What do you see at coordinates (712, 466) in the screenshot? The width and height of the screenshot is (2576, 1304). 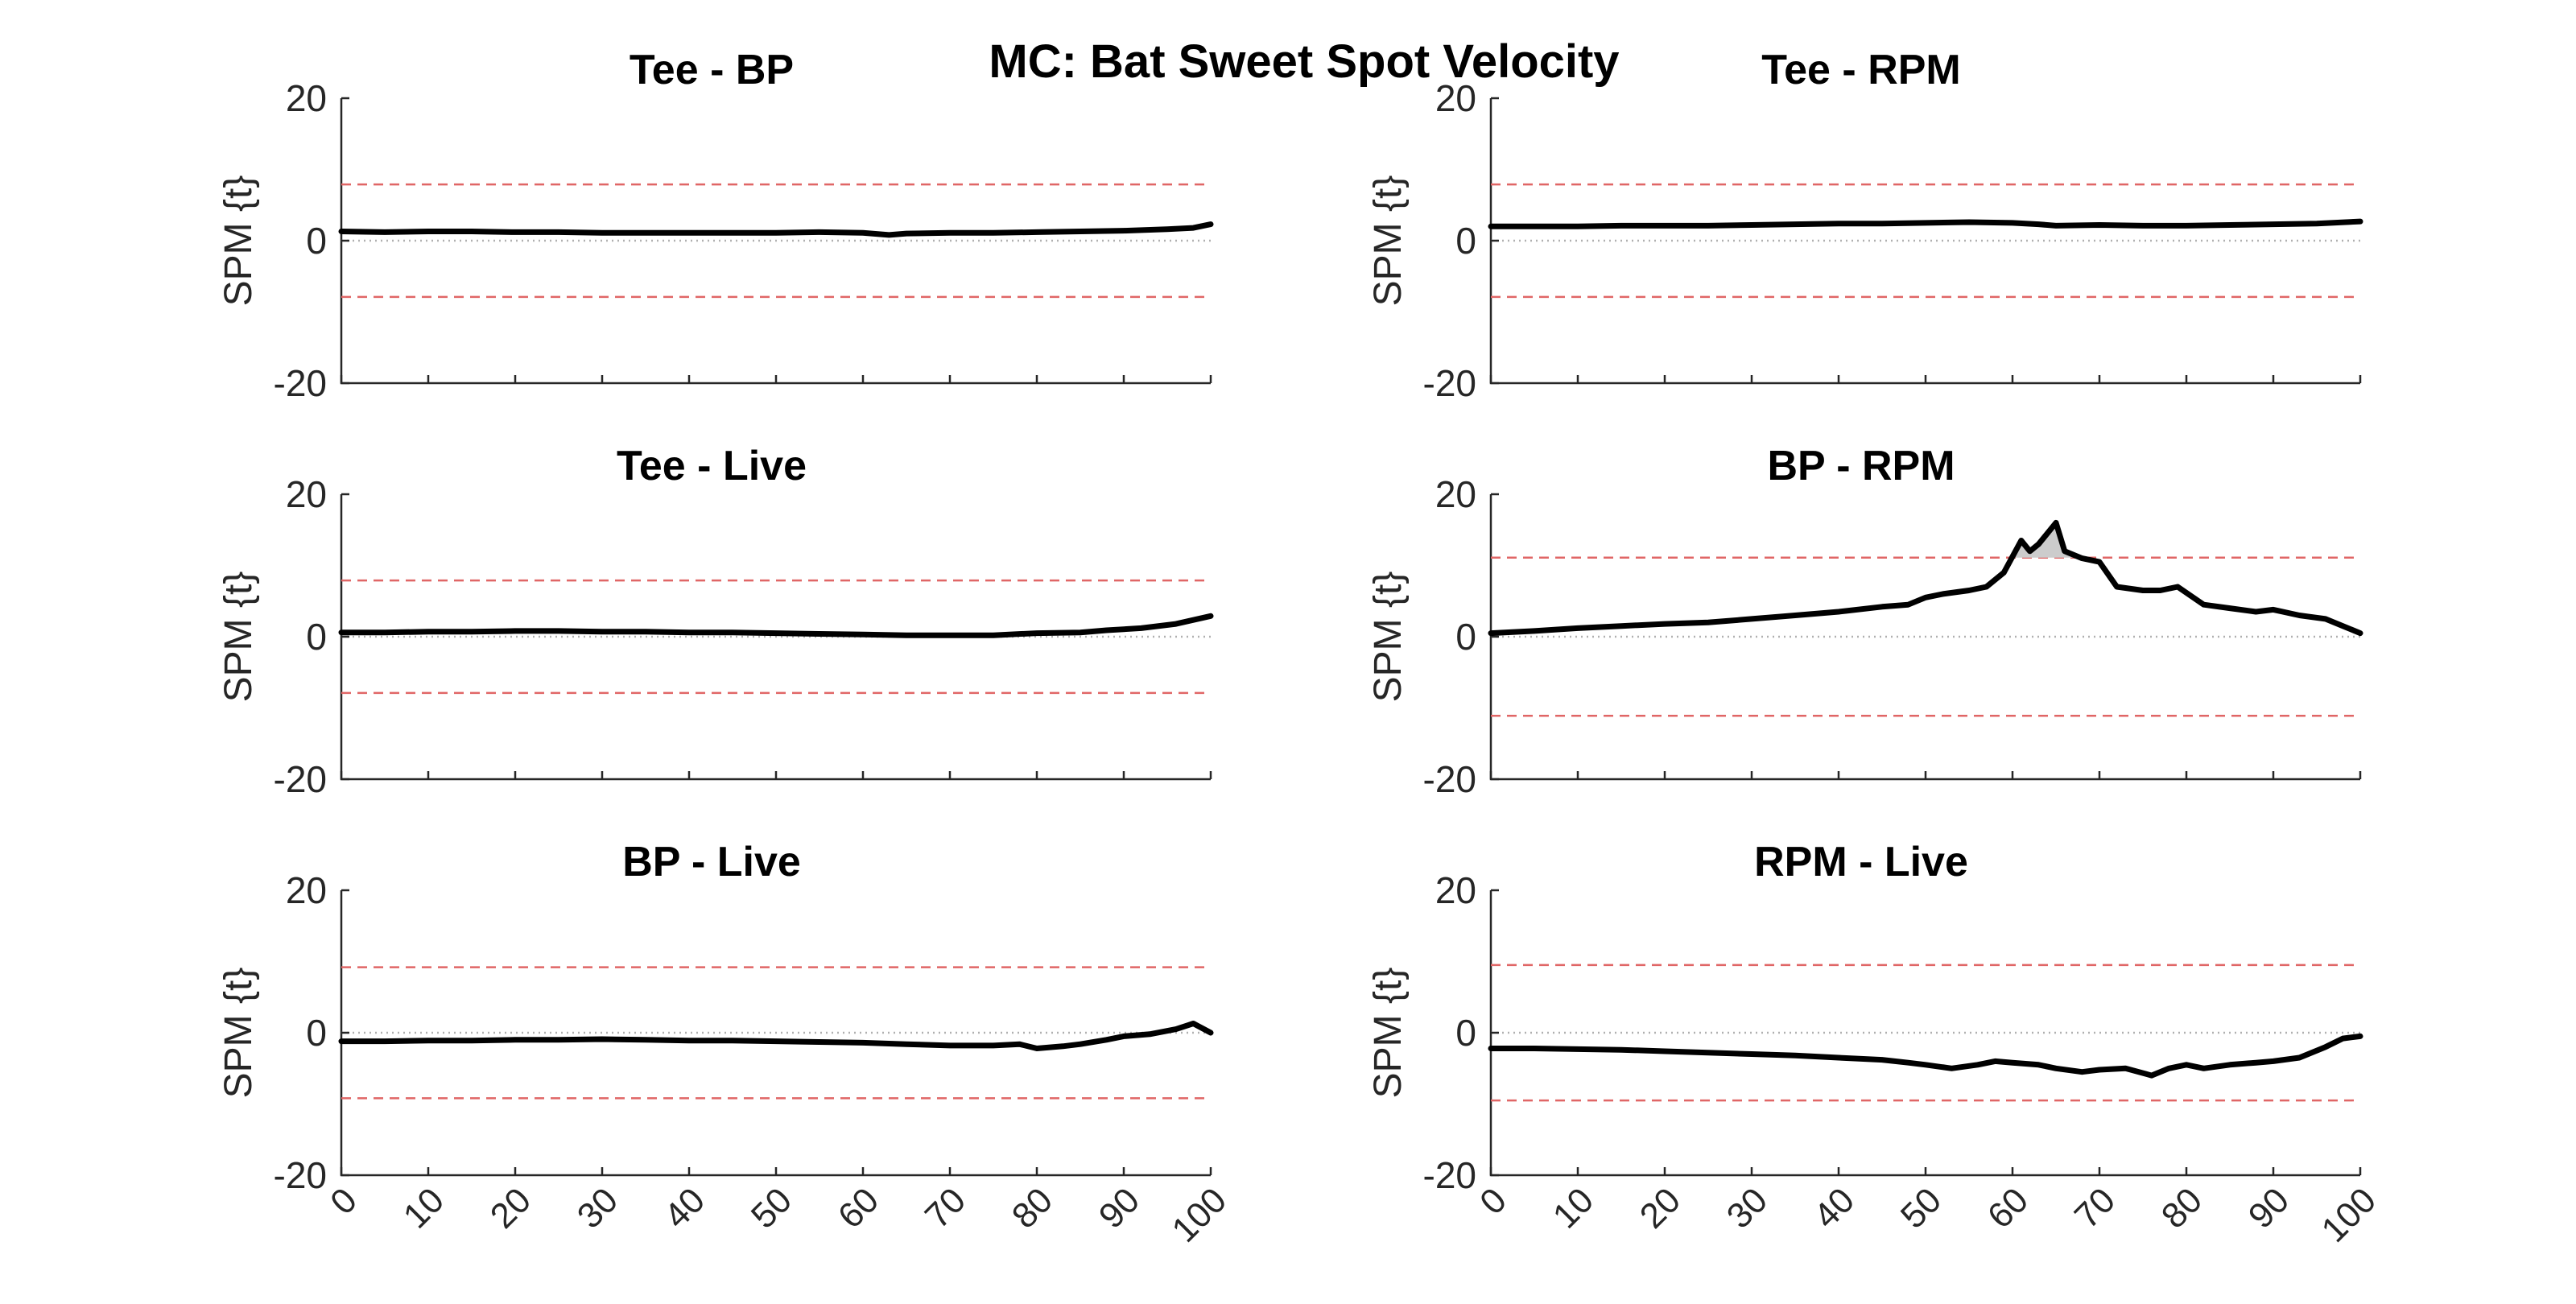 I see `panel-title: Tee - Live` at bounding box center [712, 466].